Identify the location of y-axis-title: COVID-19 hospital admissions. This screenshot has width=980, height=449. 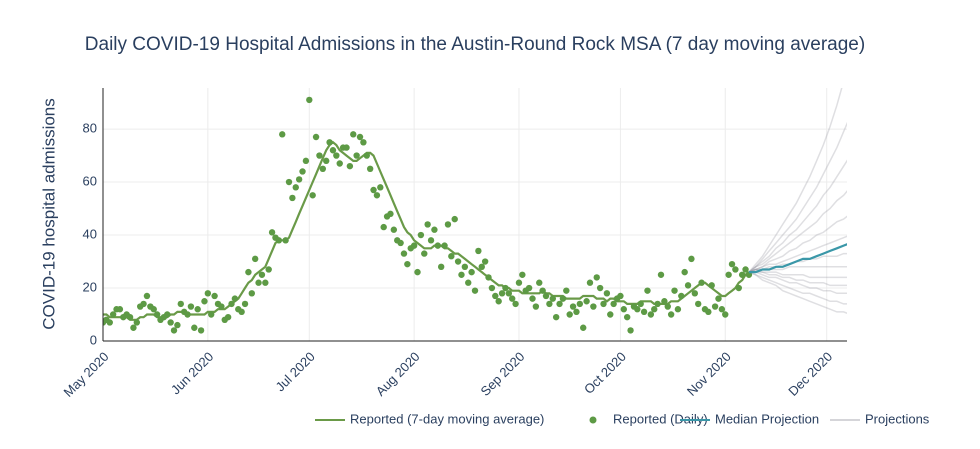
(48, 213).